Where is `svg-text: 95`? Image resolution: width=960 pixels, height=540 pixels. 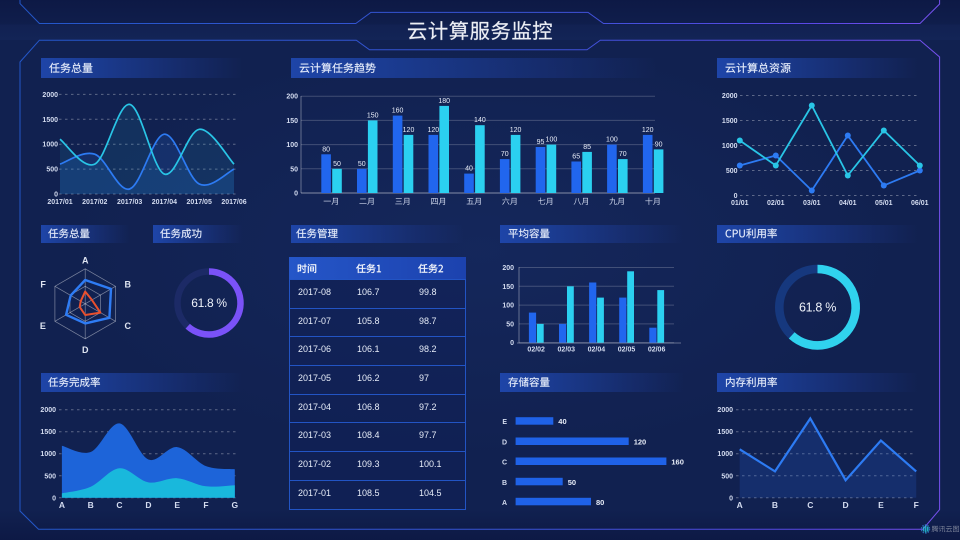 svg-text: 95 is located at coordinates (541, 142).